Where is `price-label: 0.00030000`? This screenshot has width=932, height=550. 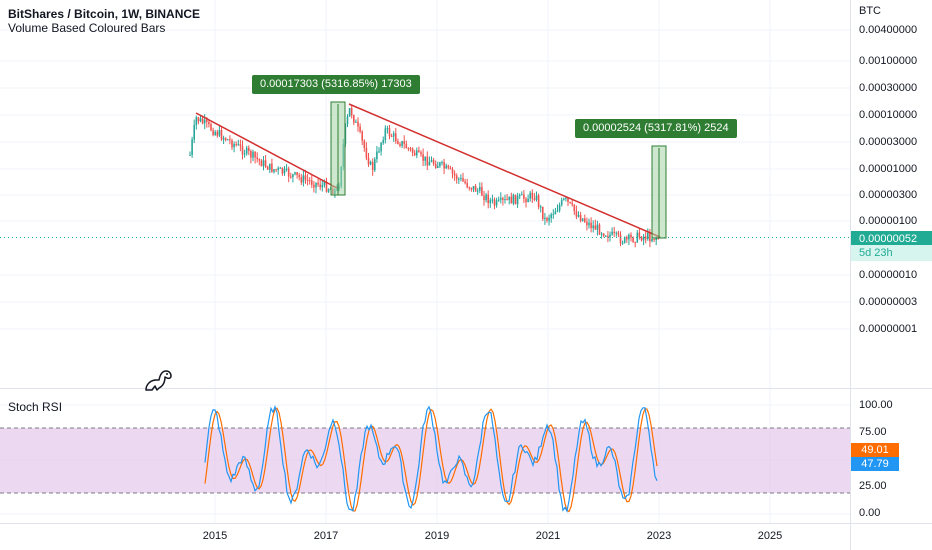
price-label: 0.00030000 is located at coordinates (888, 88).